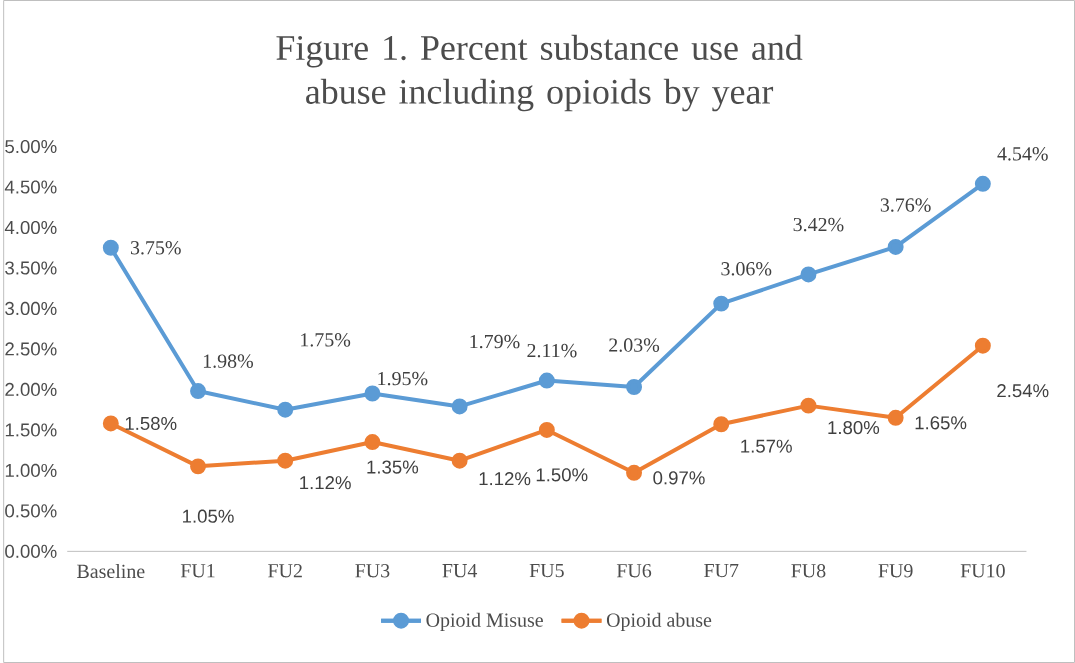 The width and height of the screenshot is (1075, 663). Describe the element at coordinates (854, 427) in the screenshot. I see `data-label: 1.80%` at that location.